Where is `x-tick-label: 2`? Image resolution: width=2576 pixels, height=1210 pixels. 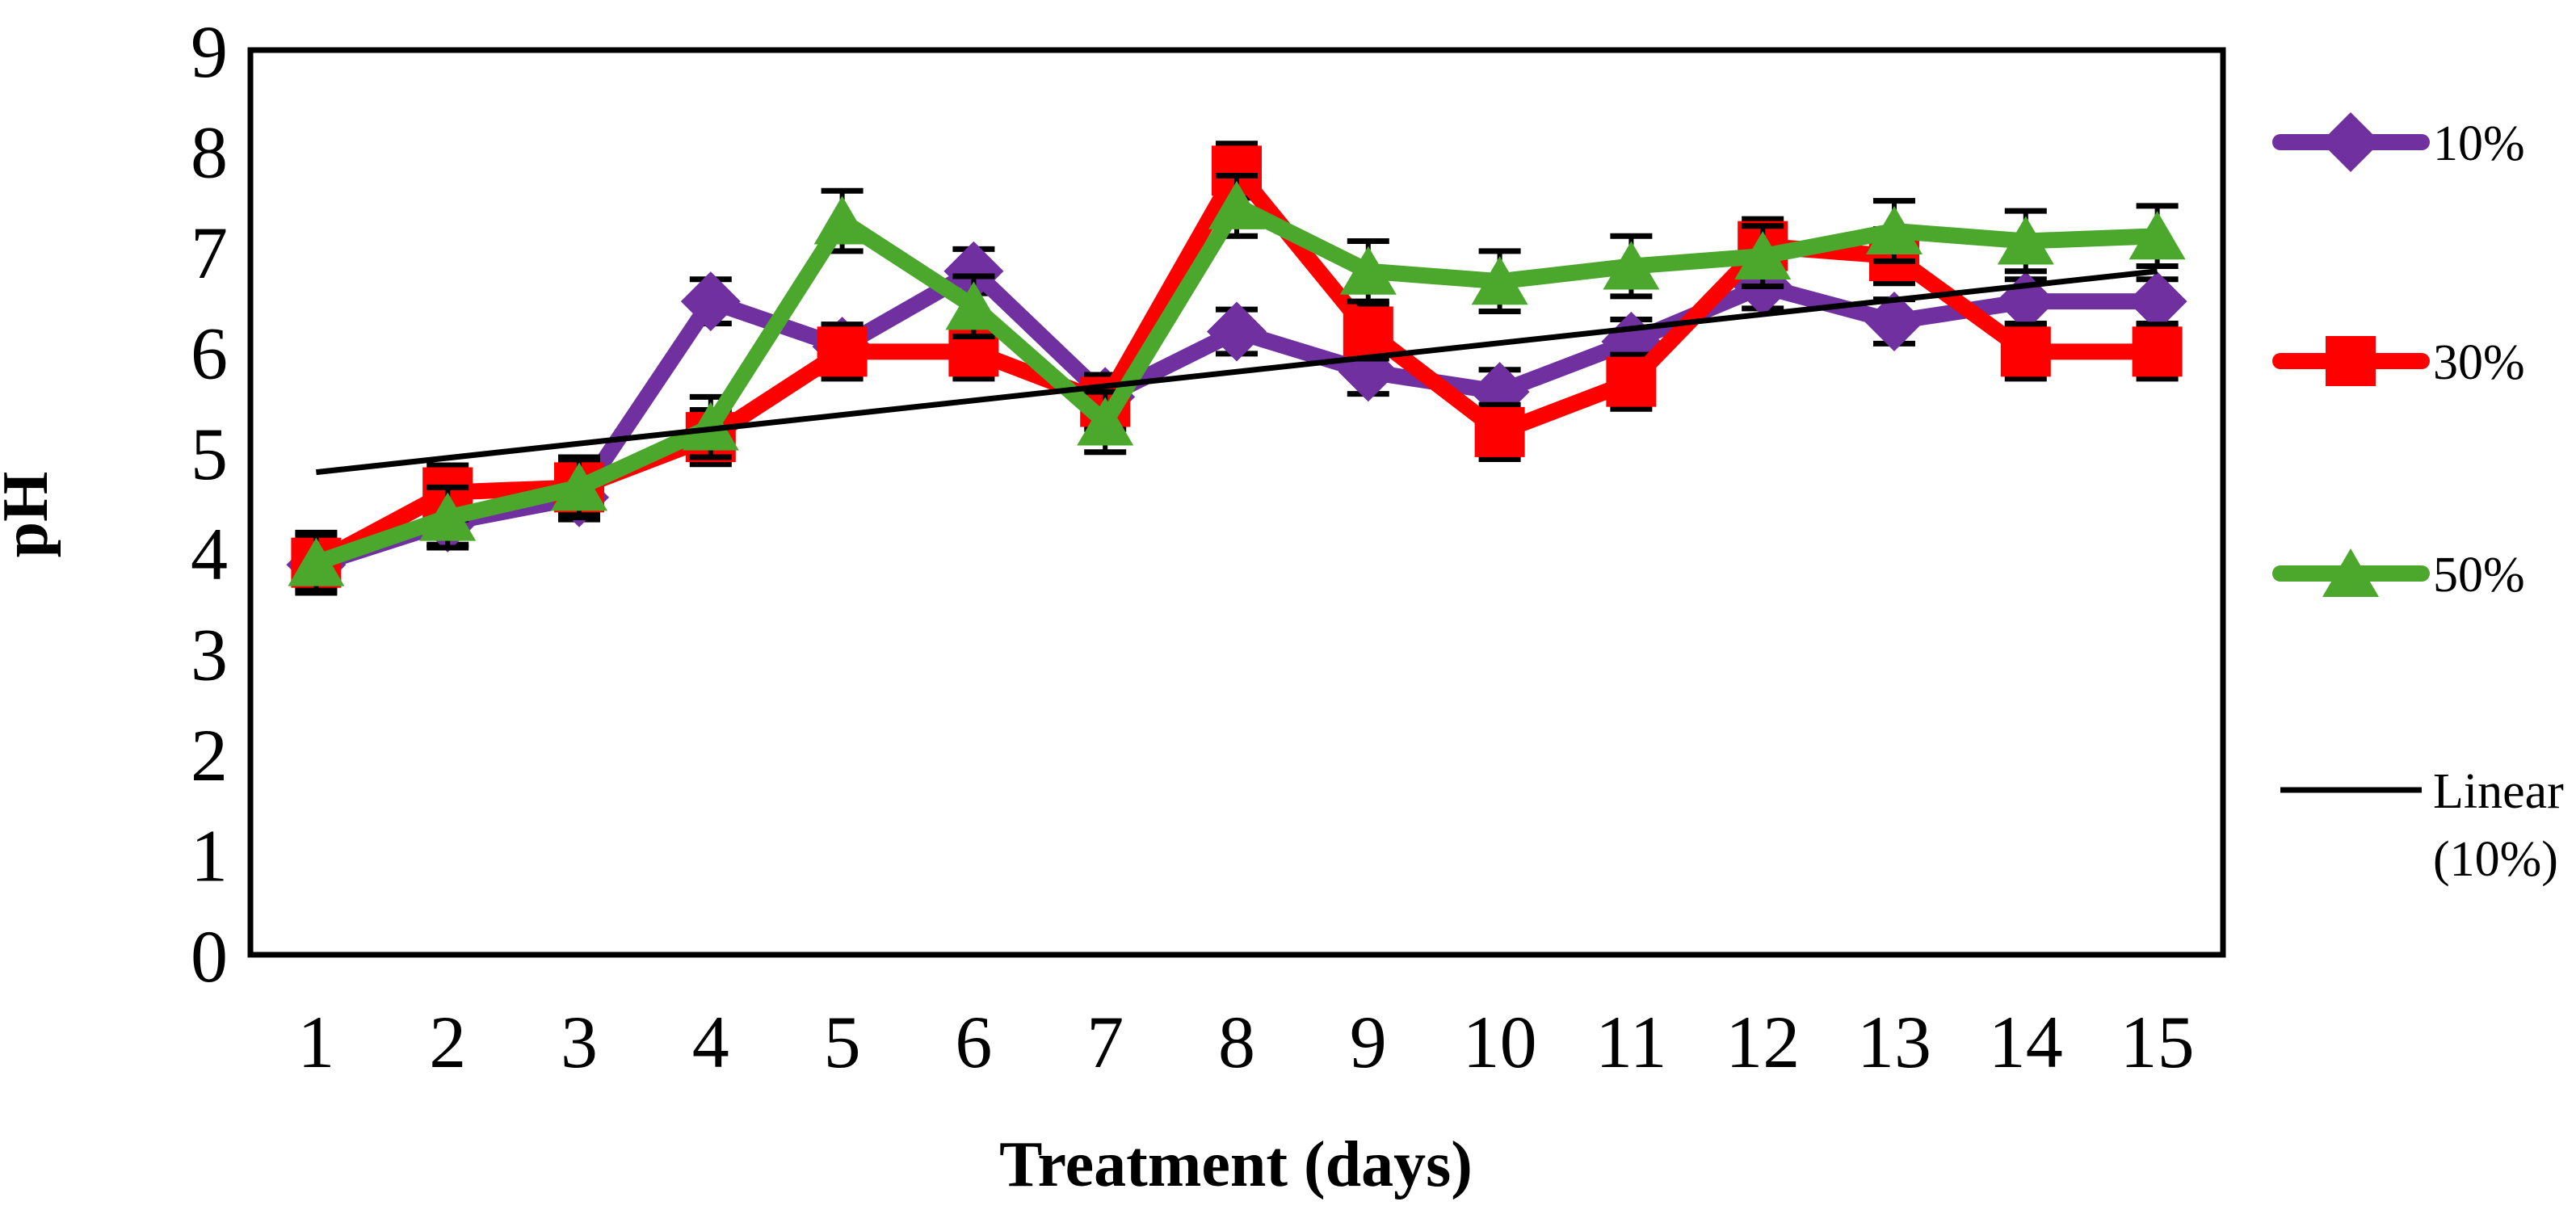 x-tick-label: 2 is located at coordinates (448, 1042).